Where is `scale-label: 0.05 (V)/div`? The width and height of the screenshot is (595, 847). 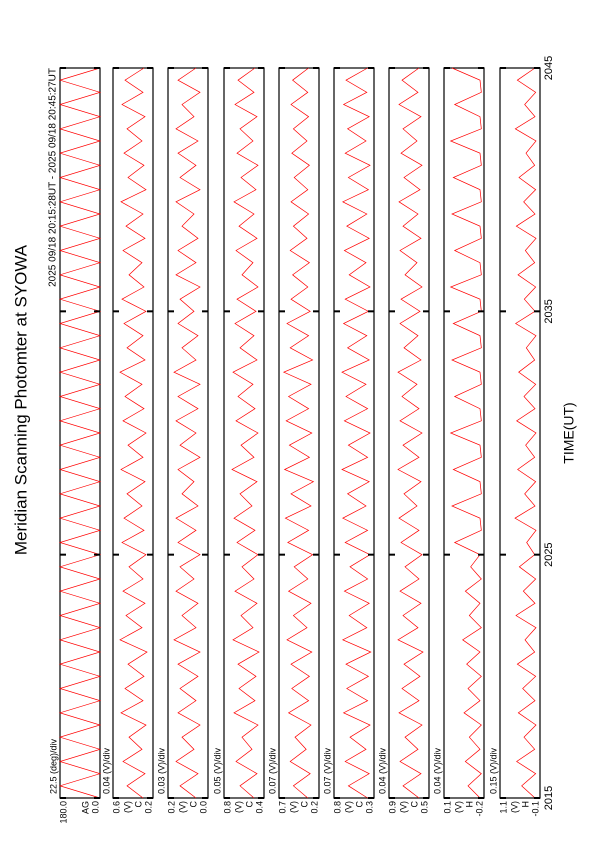 scale-label: 0.05 (V)/div is located at coordinates (217, 770).